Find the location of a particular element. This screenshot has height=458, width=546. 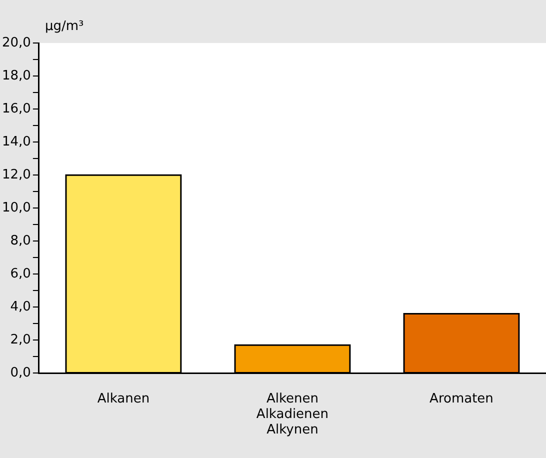

y-tick-label: 18,0 is located at coordinates (16, 76).